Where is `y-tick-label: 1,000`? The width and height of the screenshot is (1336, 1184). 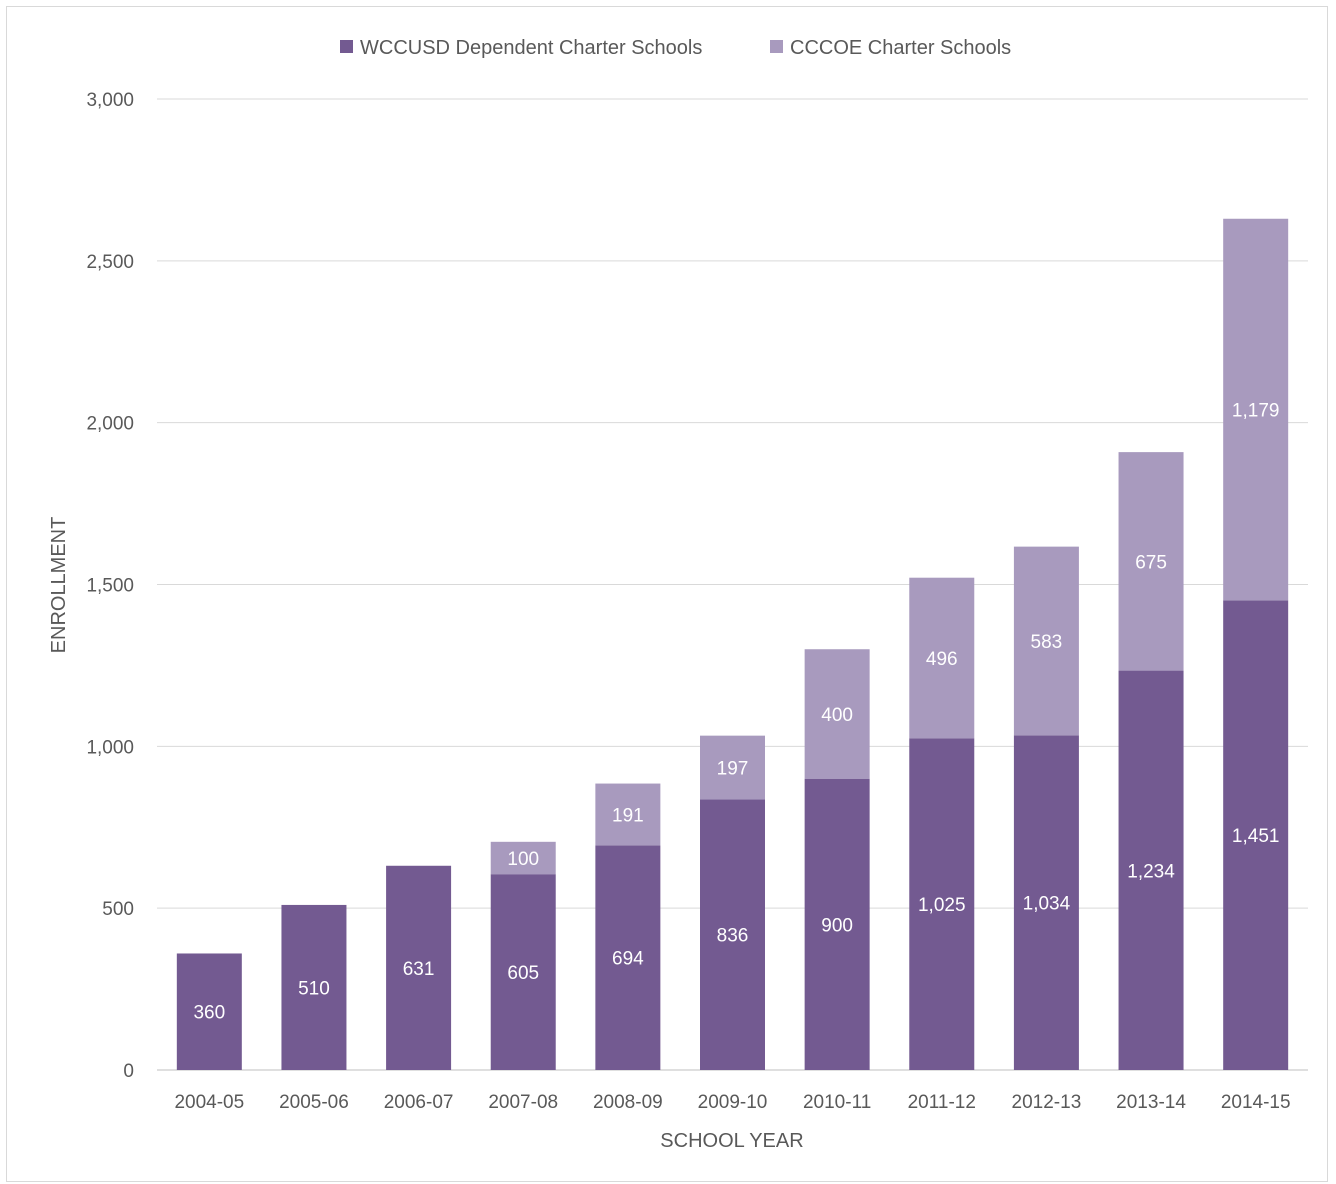 y-tick-label: 1,000 is located at coordinates (110, 747).